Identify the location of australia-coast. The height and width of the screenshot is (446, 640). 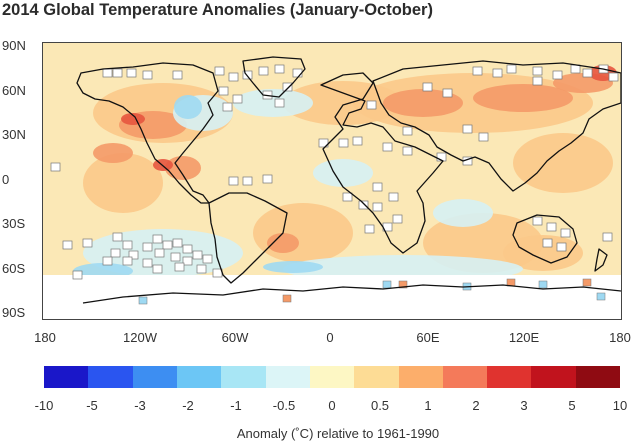
(545, 239).